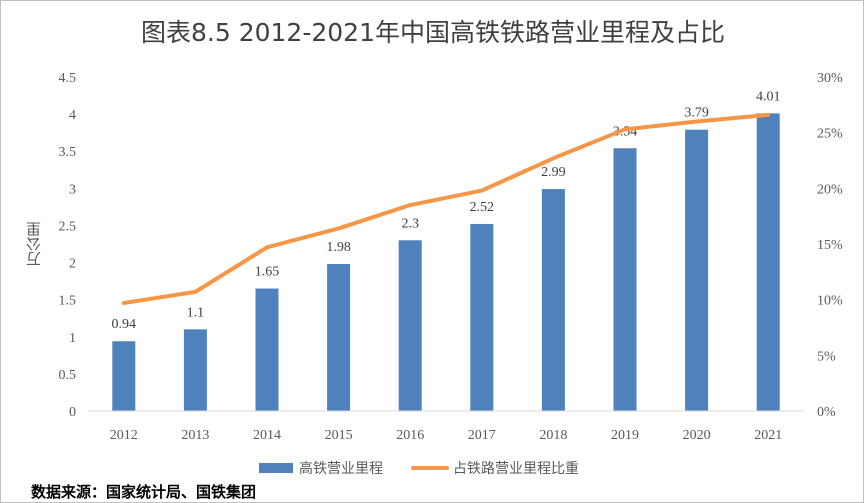 This screenshot has height=503, width=864. I want to click on bar-data-label: 4.01, so click(768, 96).